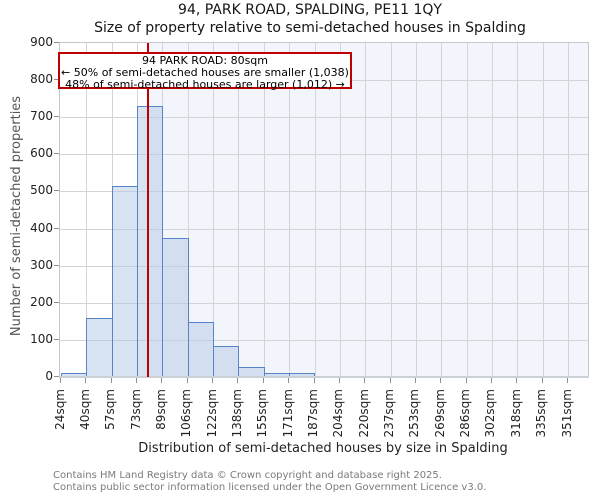  Describe the element at coordinates (41, 79) in the screenshot. I see `y-tick-label: 800` at that location.